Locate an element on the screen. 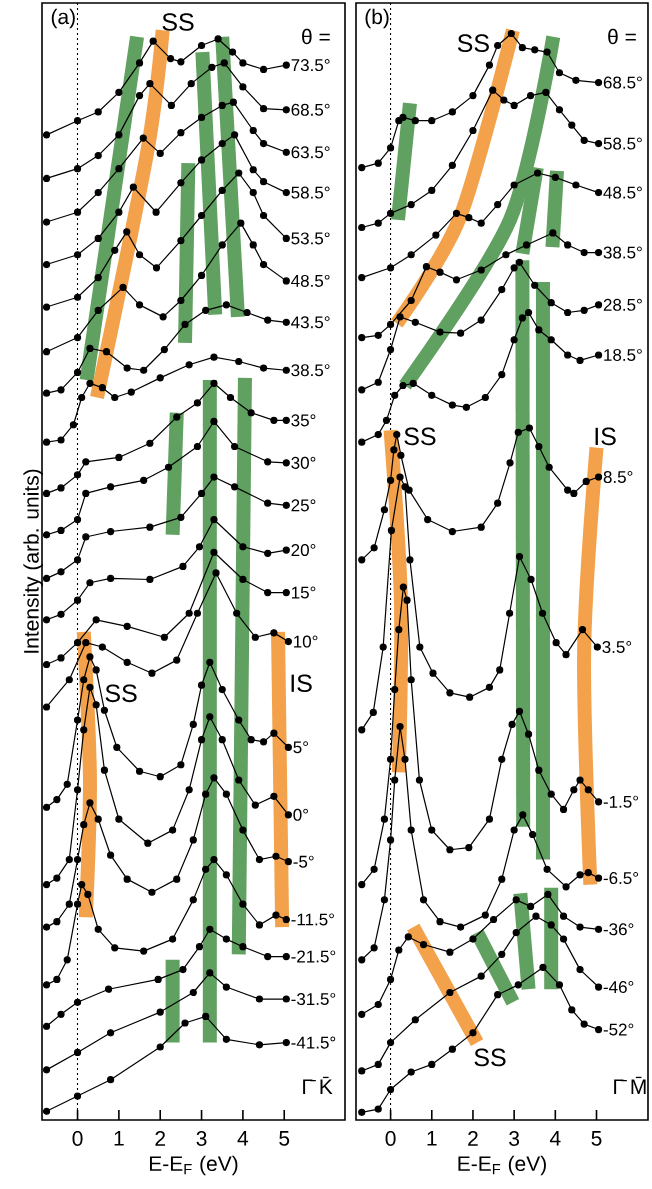 This screenshot has height=1189, width=652. y-axis-title: Intensity (arb. units) is located at coordinates (33, 561).